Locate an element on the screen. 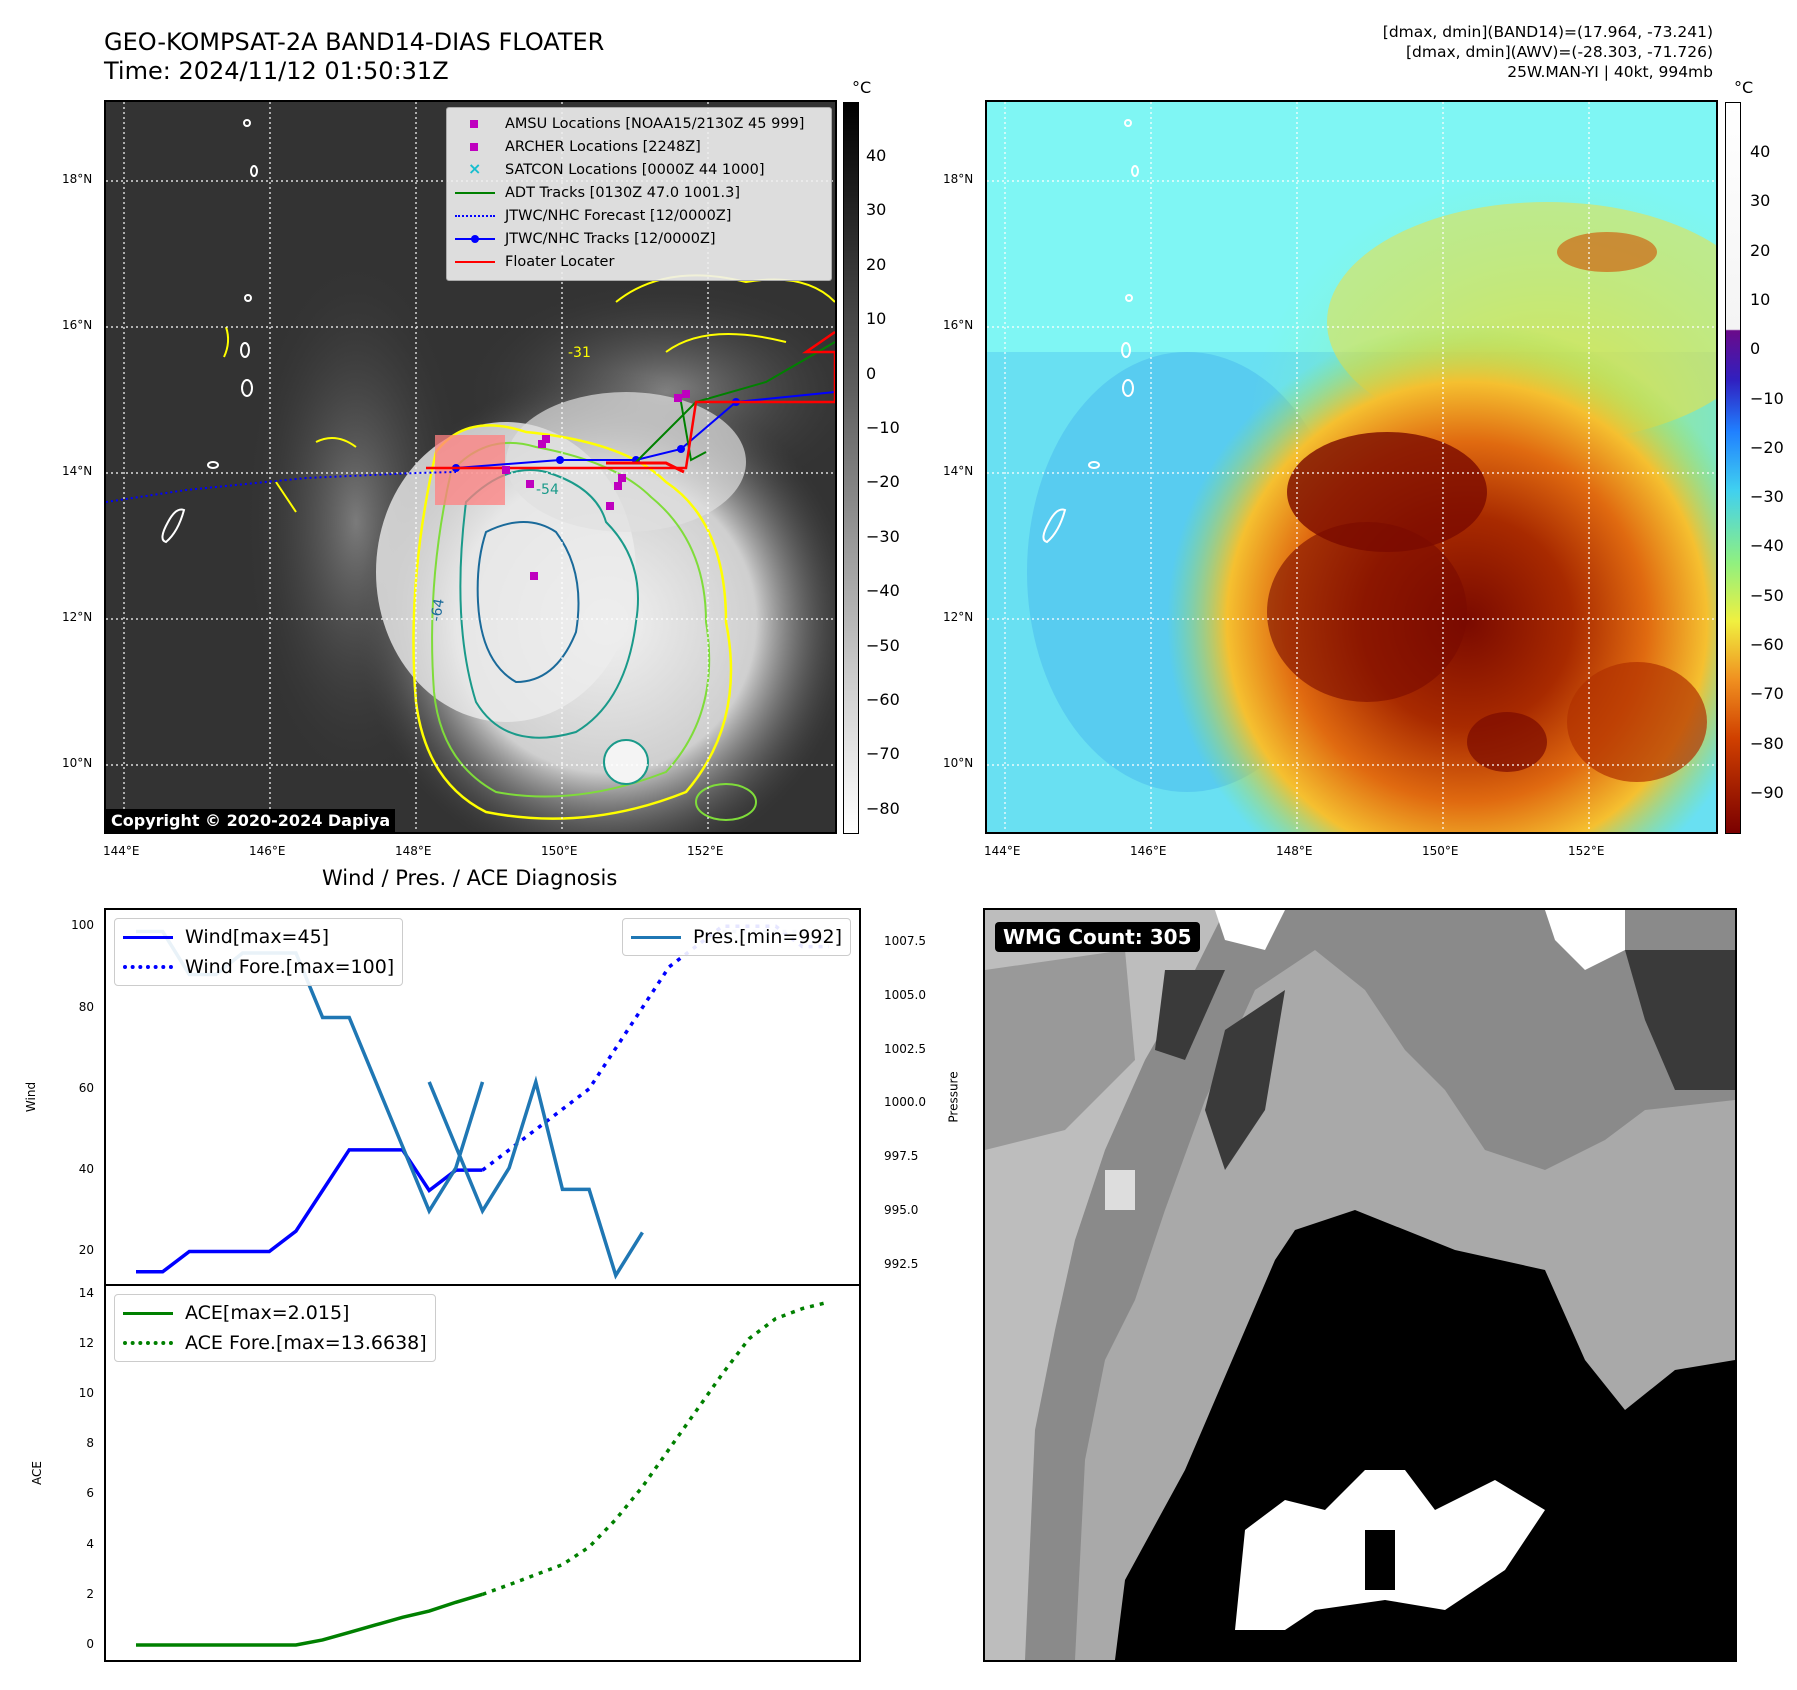 This screenshot has height=1690, width=1797. axis-tick-label: 40 is located at coordinates (86, 1169).